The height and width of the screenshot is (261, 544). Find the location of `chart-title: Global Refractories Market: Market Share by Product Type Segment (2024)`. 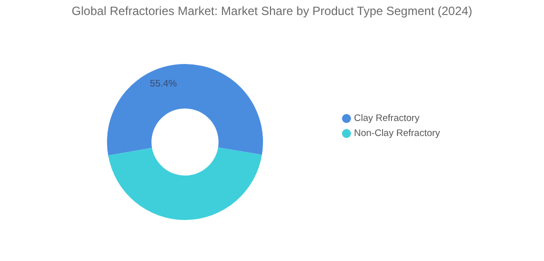

chart-title: Global Refractories Market: Market Share by Product Type Segment (2024) is located at coordinates (272, 11).